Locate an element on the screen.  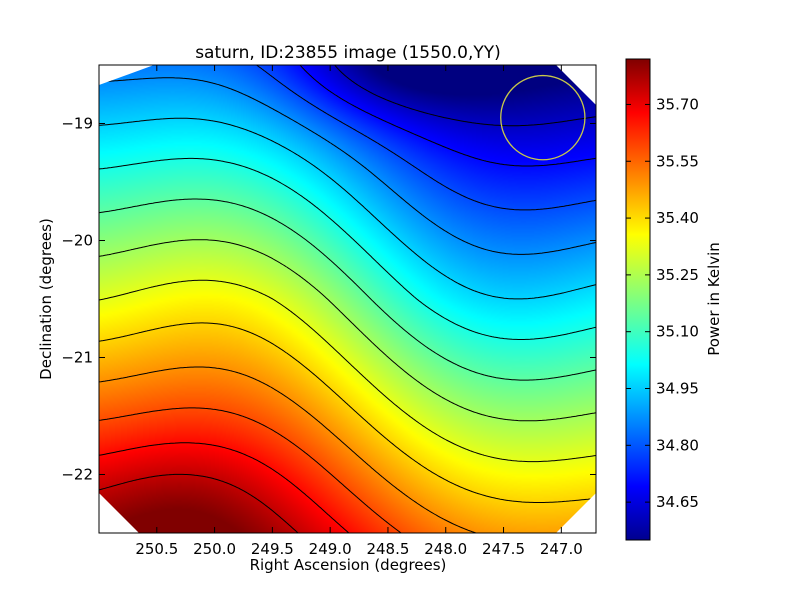
beam-marker is located at coordinates (543, 117).